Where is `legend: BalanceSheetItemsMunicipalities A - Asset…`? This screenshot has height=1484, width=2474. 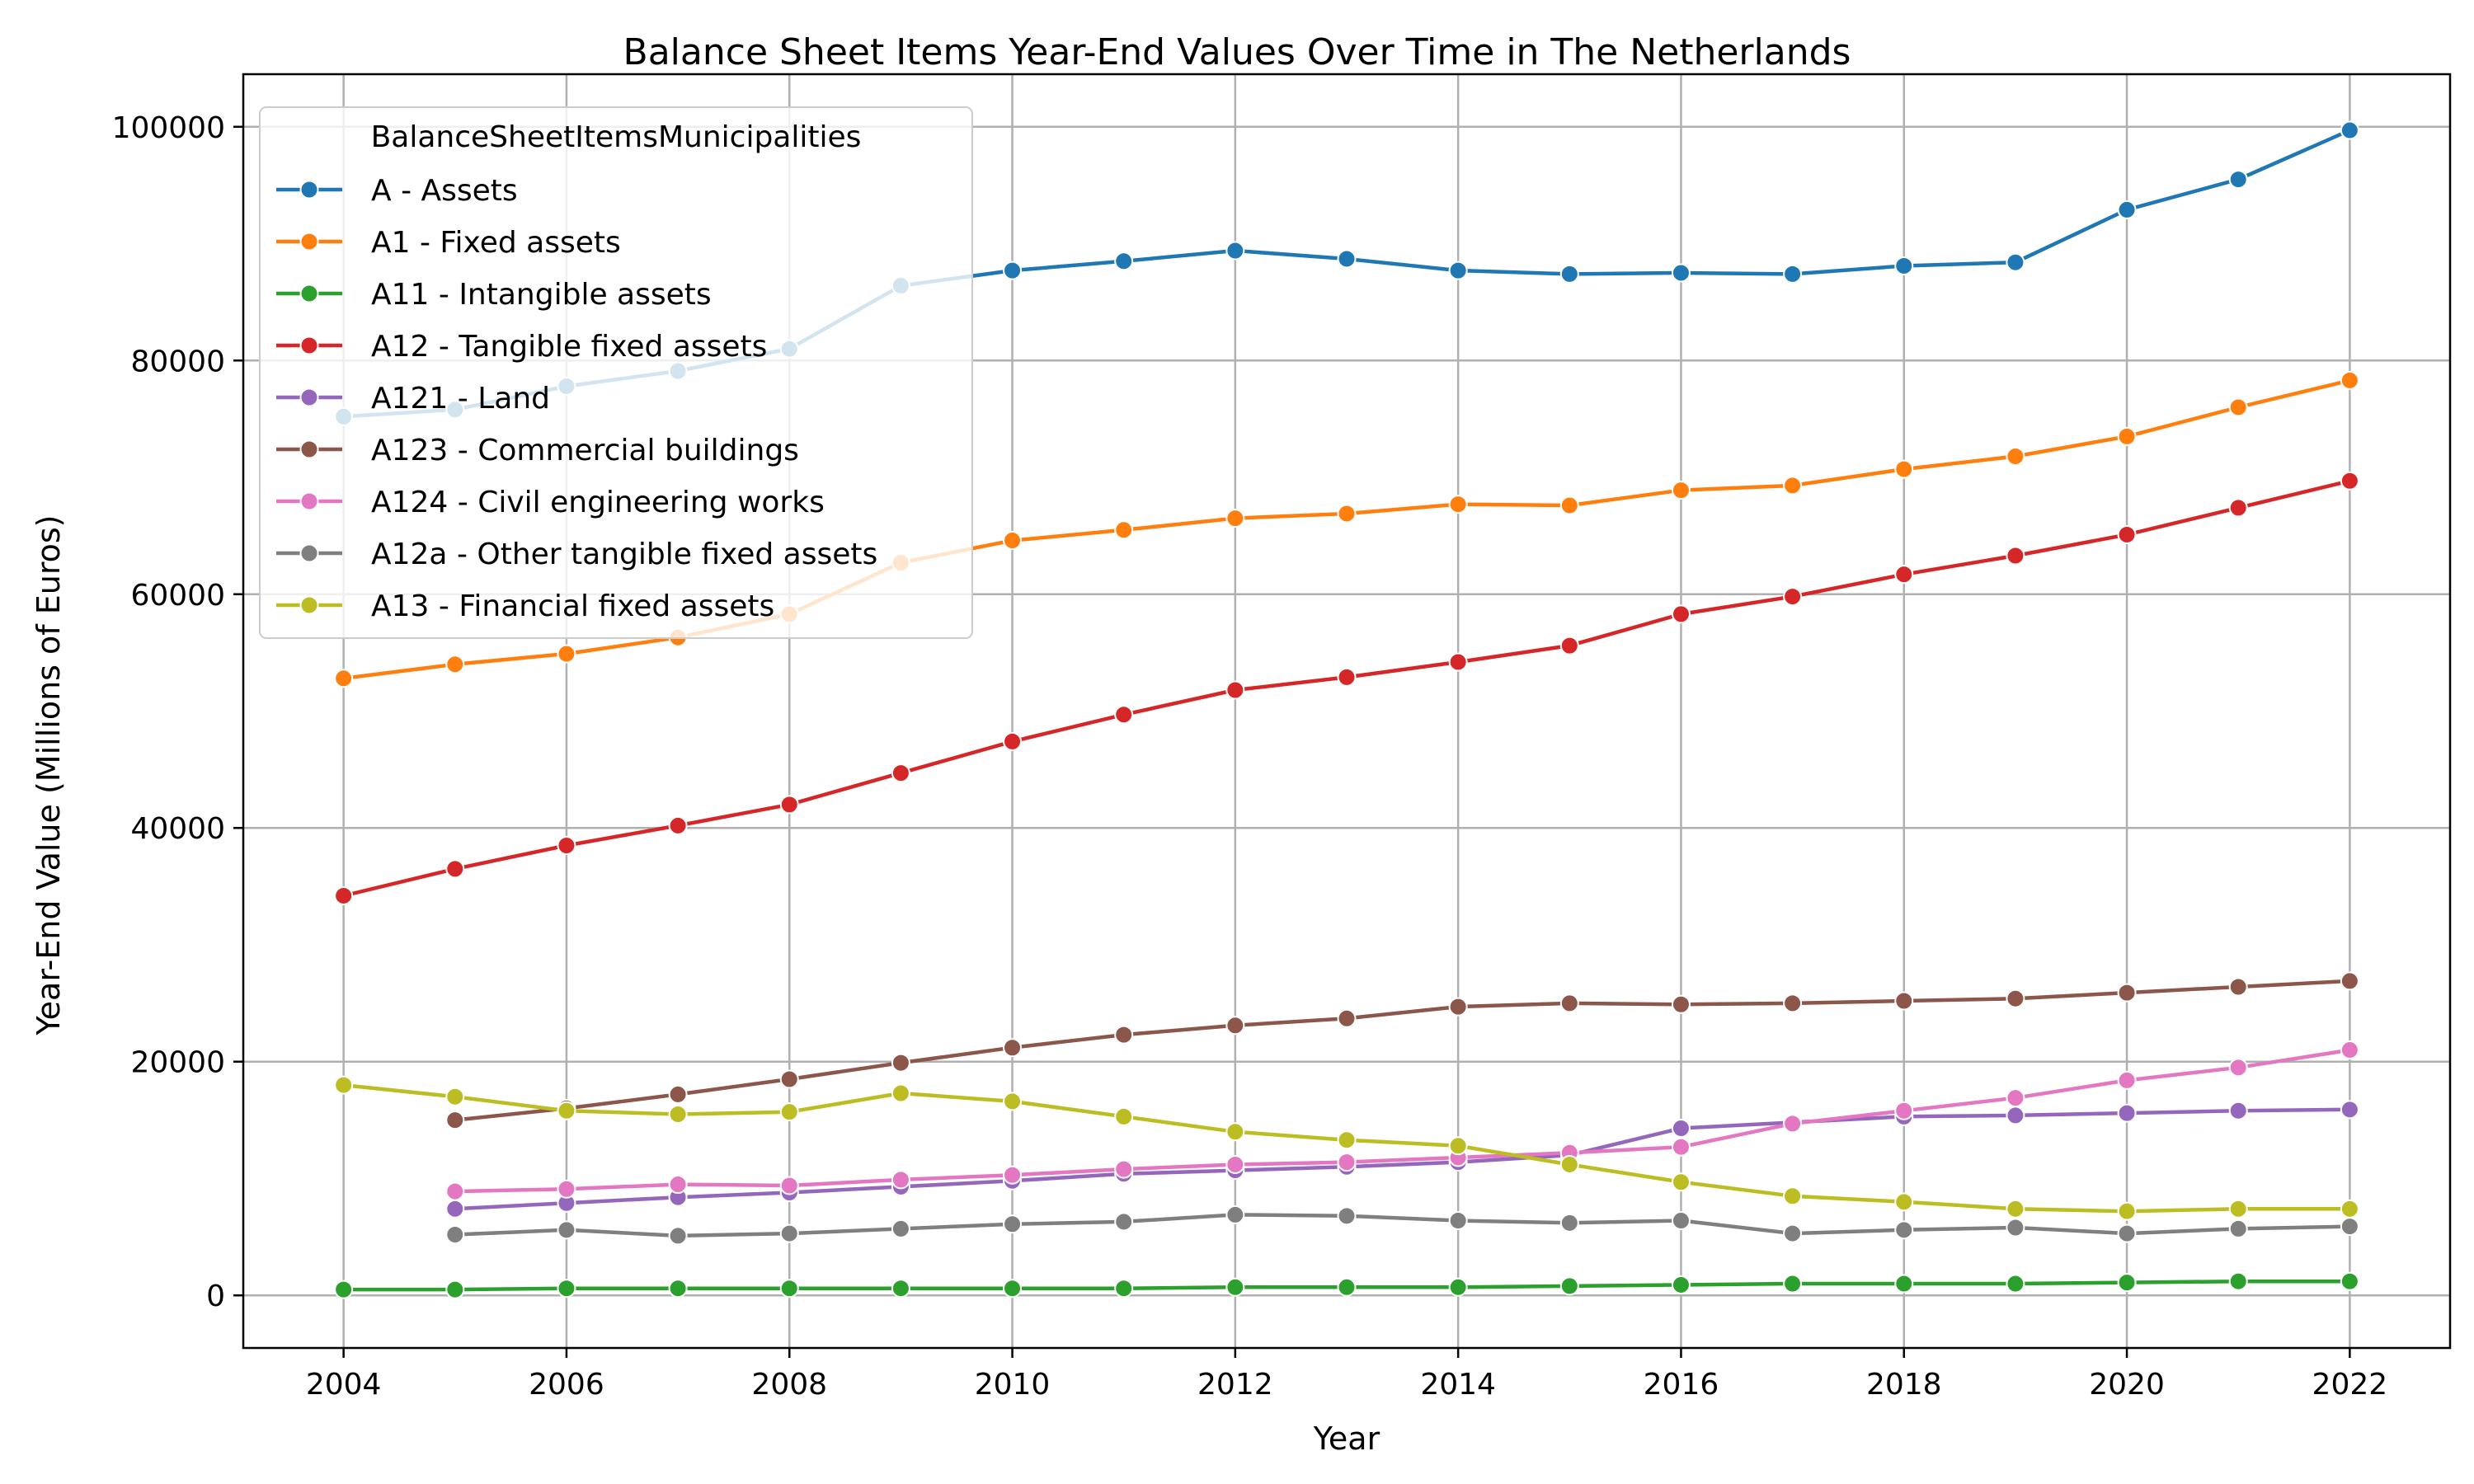 legend: BalanceSheetItemsMunicipalities A - Asset… is located at coordinates (616, 372).